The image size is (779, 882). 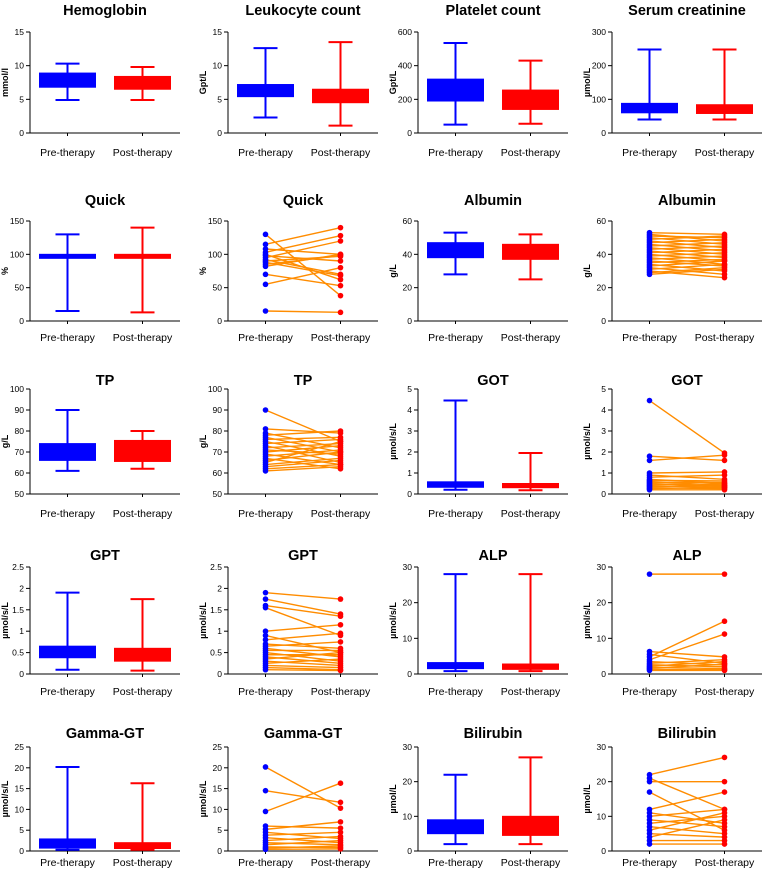 I want to click on y-tick-label: 100, so click(x=17, y=389).